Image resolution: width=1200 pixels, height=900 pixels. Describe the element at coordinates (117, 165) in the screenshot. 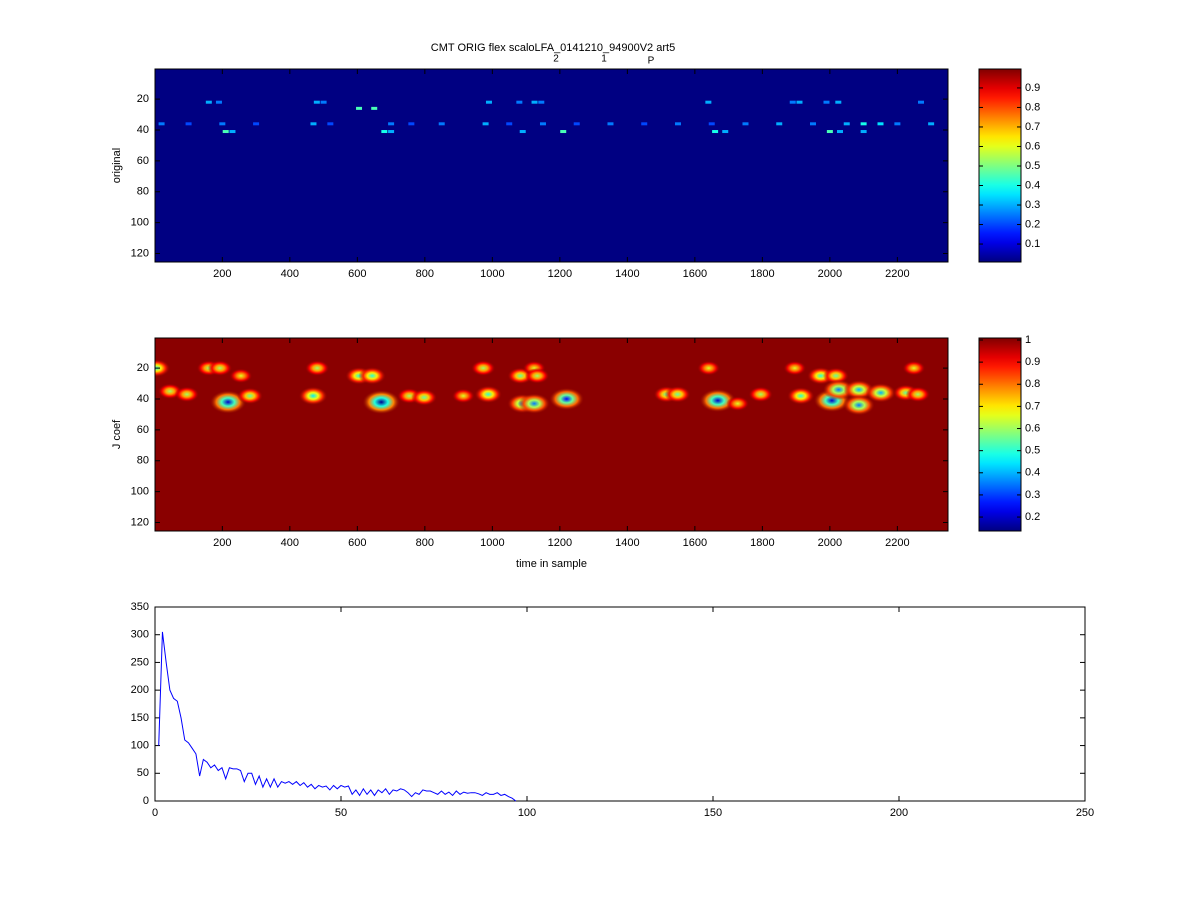

I see `y-axis-label: original` at that location.